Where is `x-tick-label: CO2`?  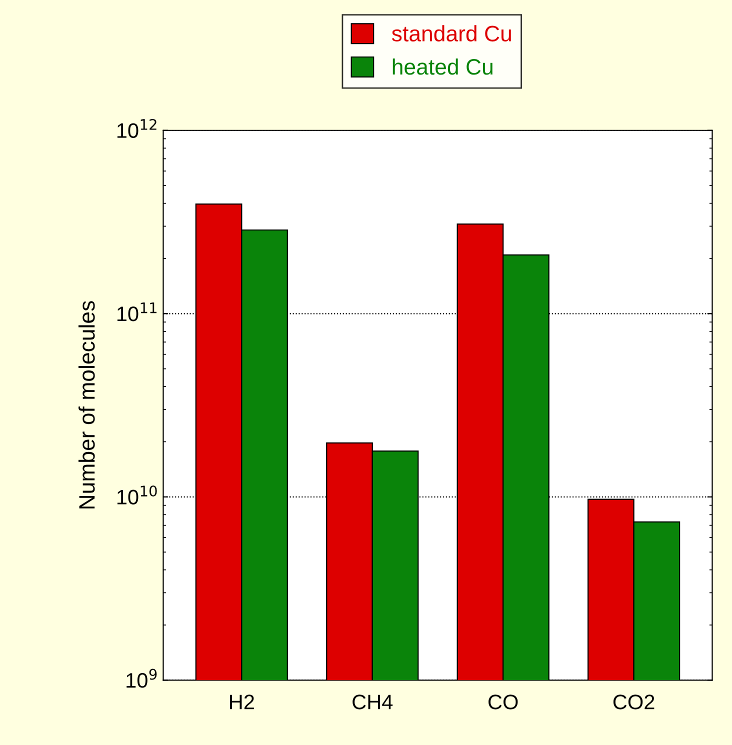
x-tick-label: CO2 is located at coordinates (633, 702).